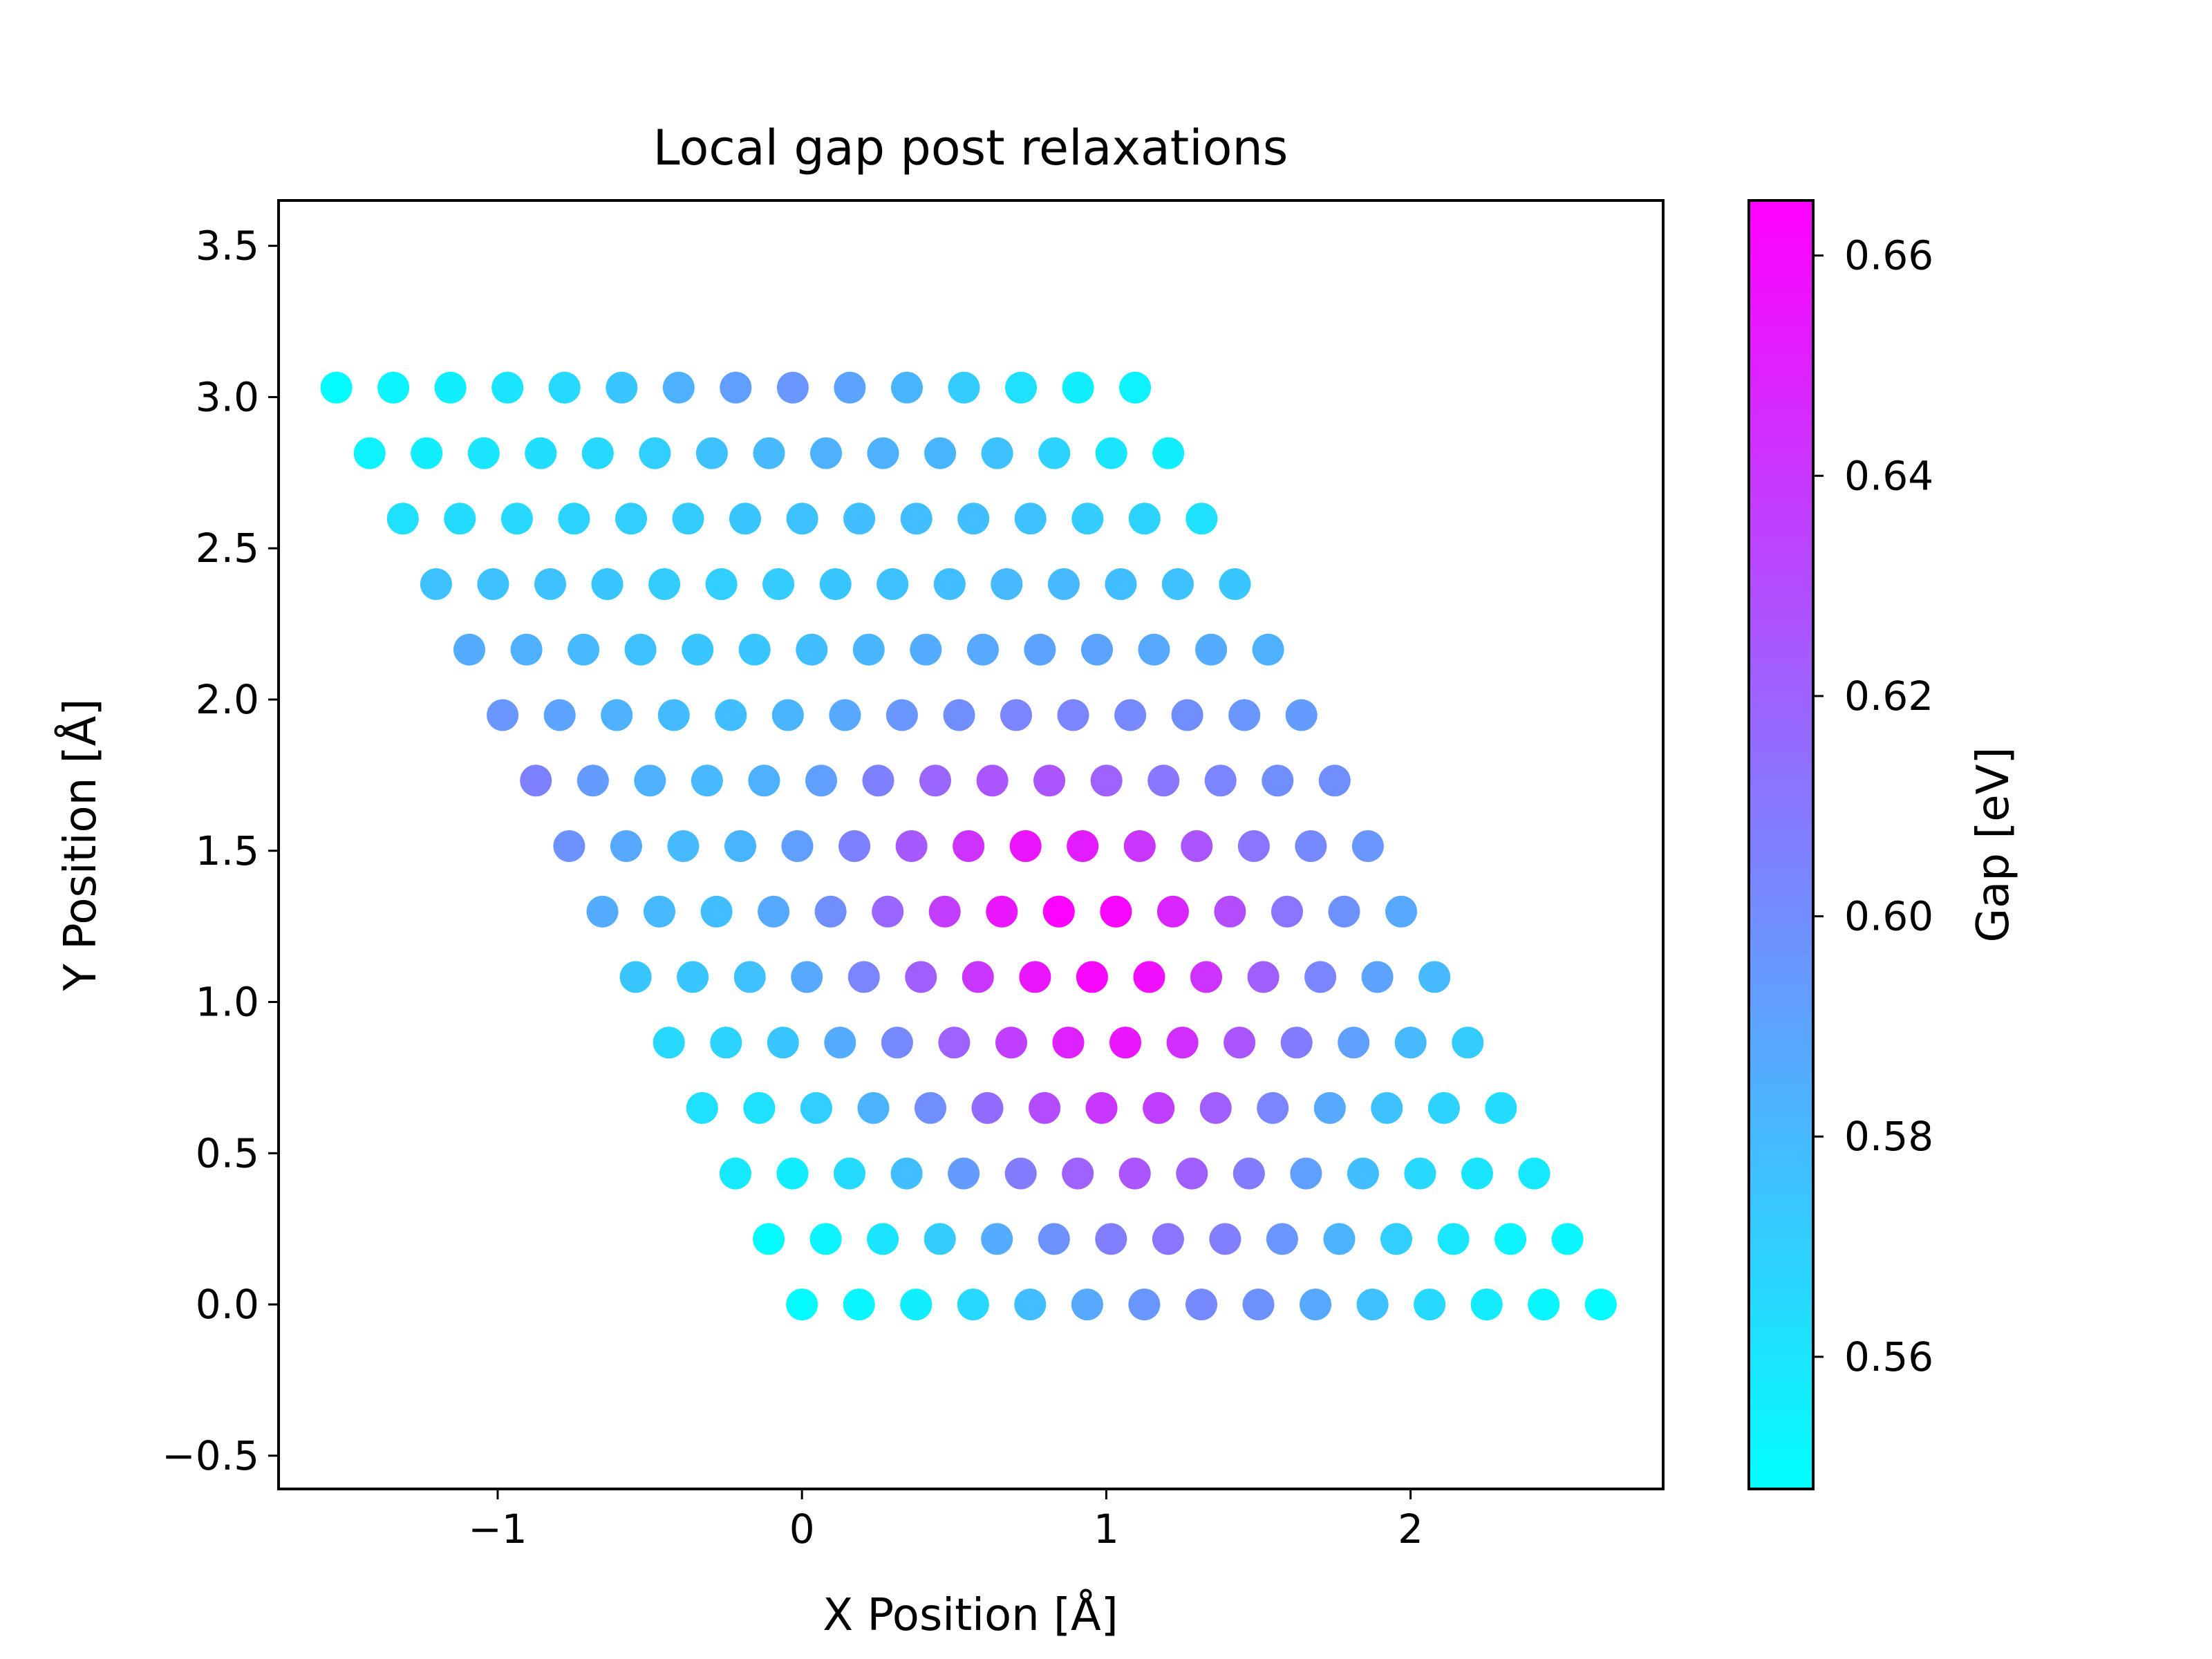 This screenshot has height=1659, width=2212. Describe the element at coordinates (211, 1455) in the screenshot. I see `y-tick-label: −0.5` at that location.